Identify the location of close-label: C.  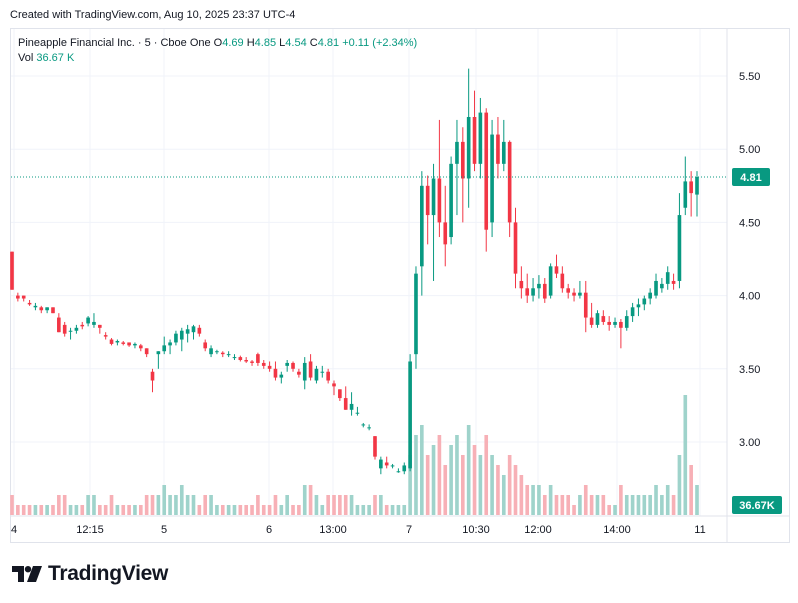
(313, 43).